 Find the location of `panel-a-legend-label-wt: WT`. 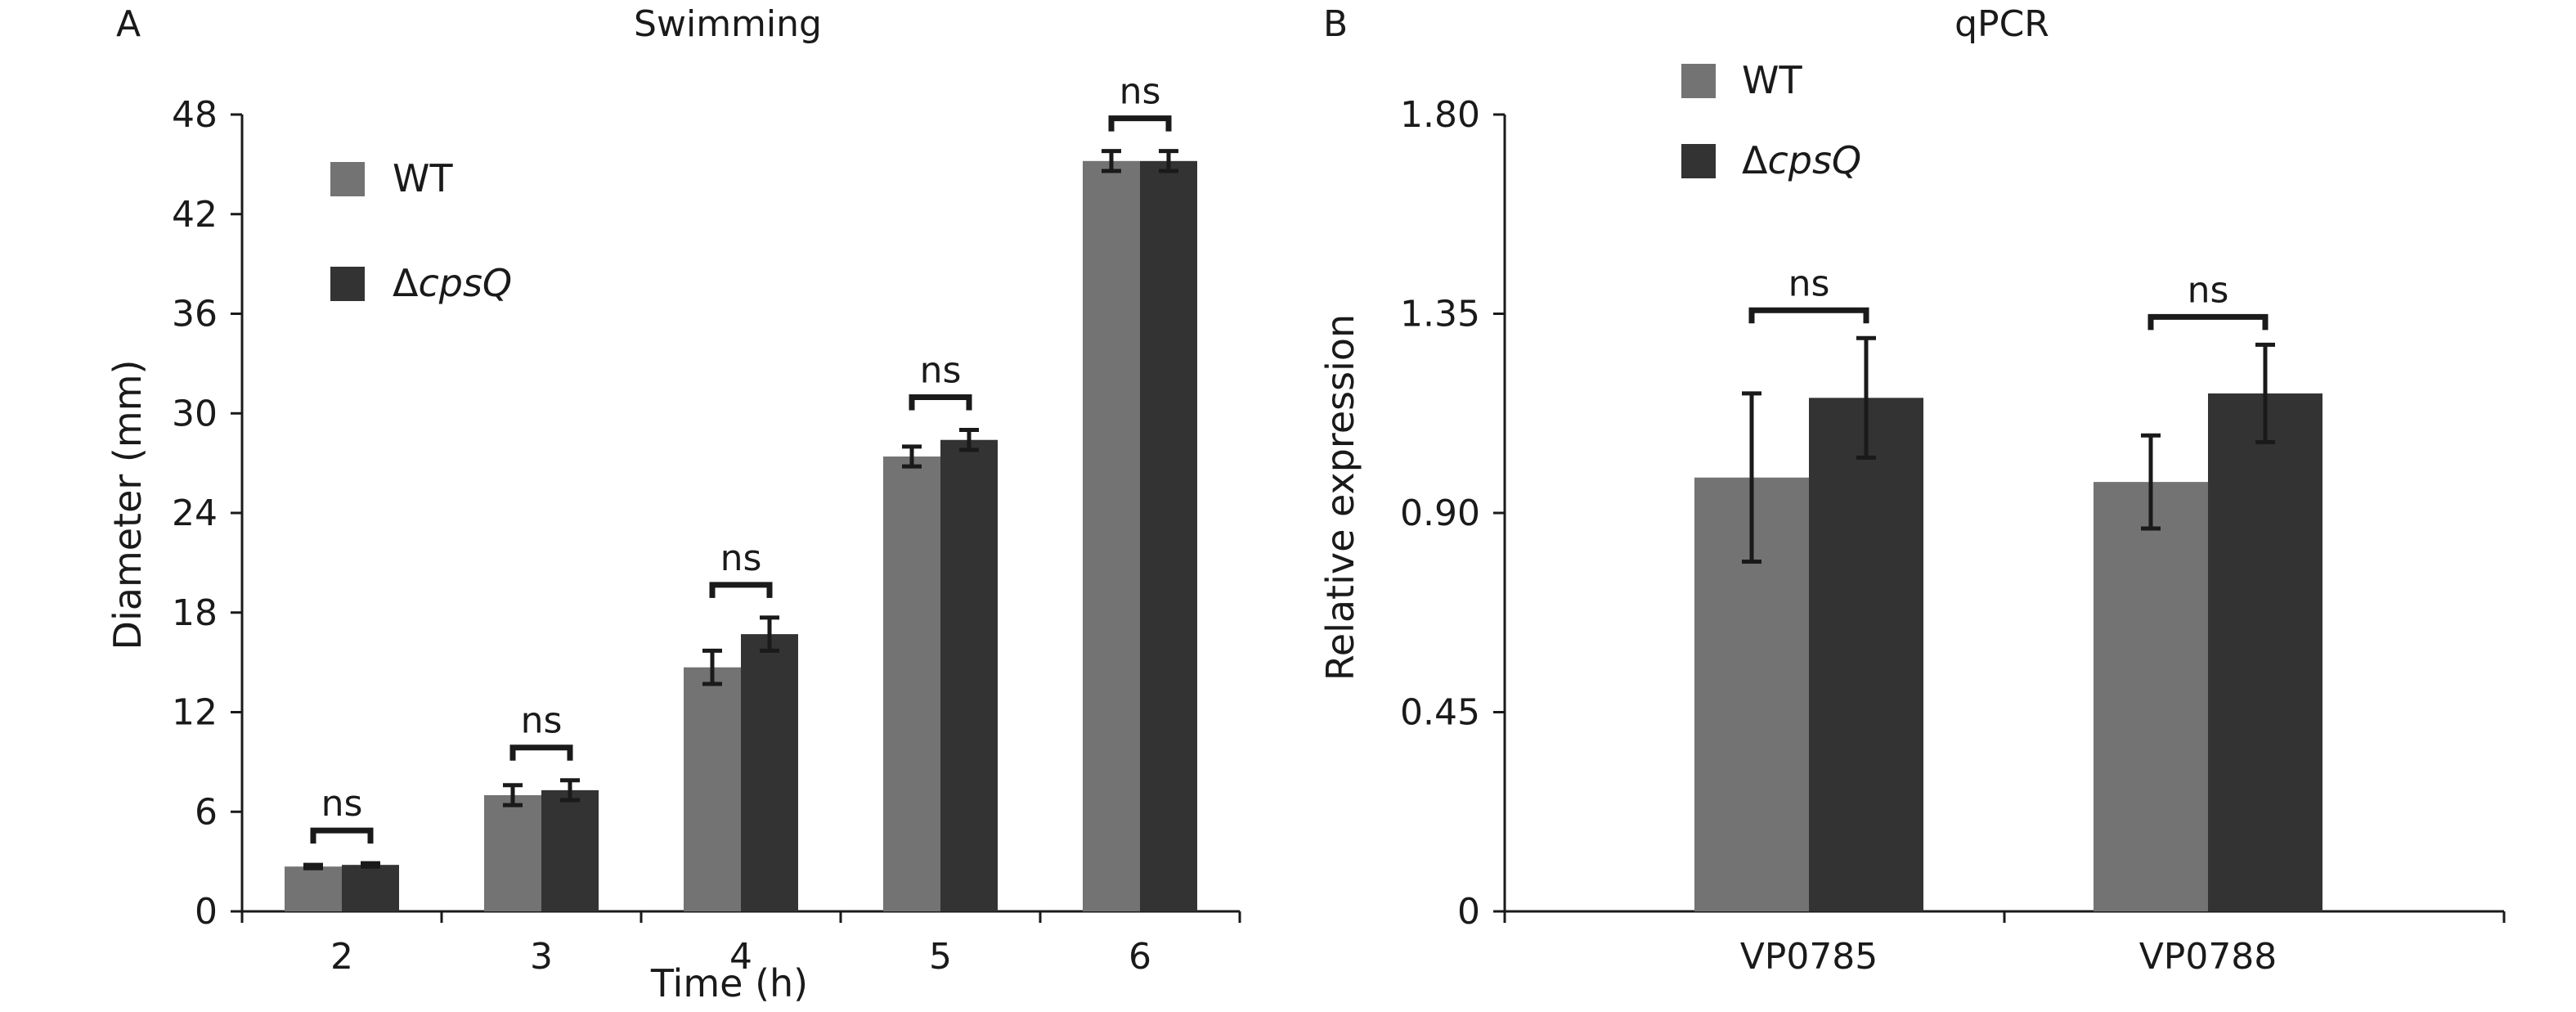

panel-a-legend-label-wt: WT is located at coordinates (423, 178).